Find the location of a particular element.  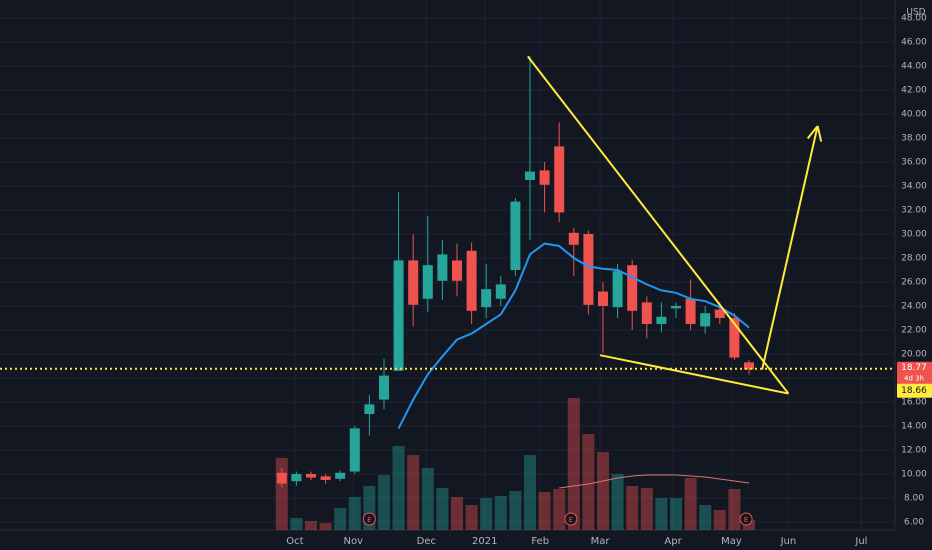

x-tick-label: Jul is located at coordinates (860, 541).